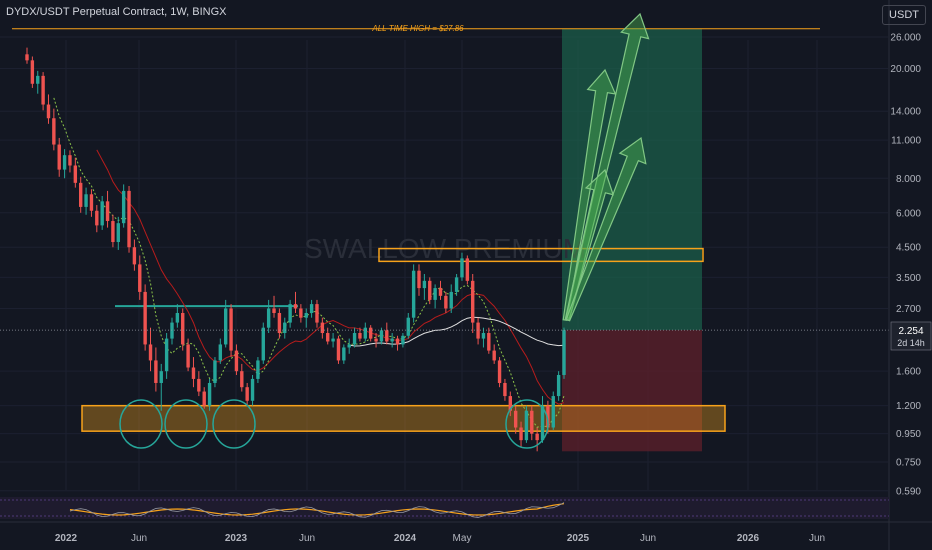 The width and height of the screenshot is (932, 550). I want to click on bottom-circles, so click(334, 424).